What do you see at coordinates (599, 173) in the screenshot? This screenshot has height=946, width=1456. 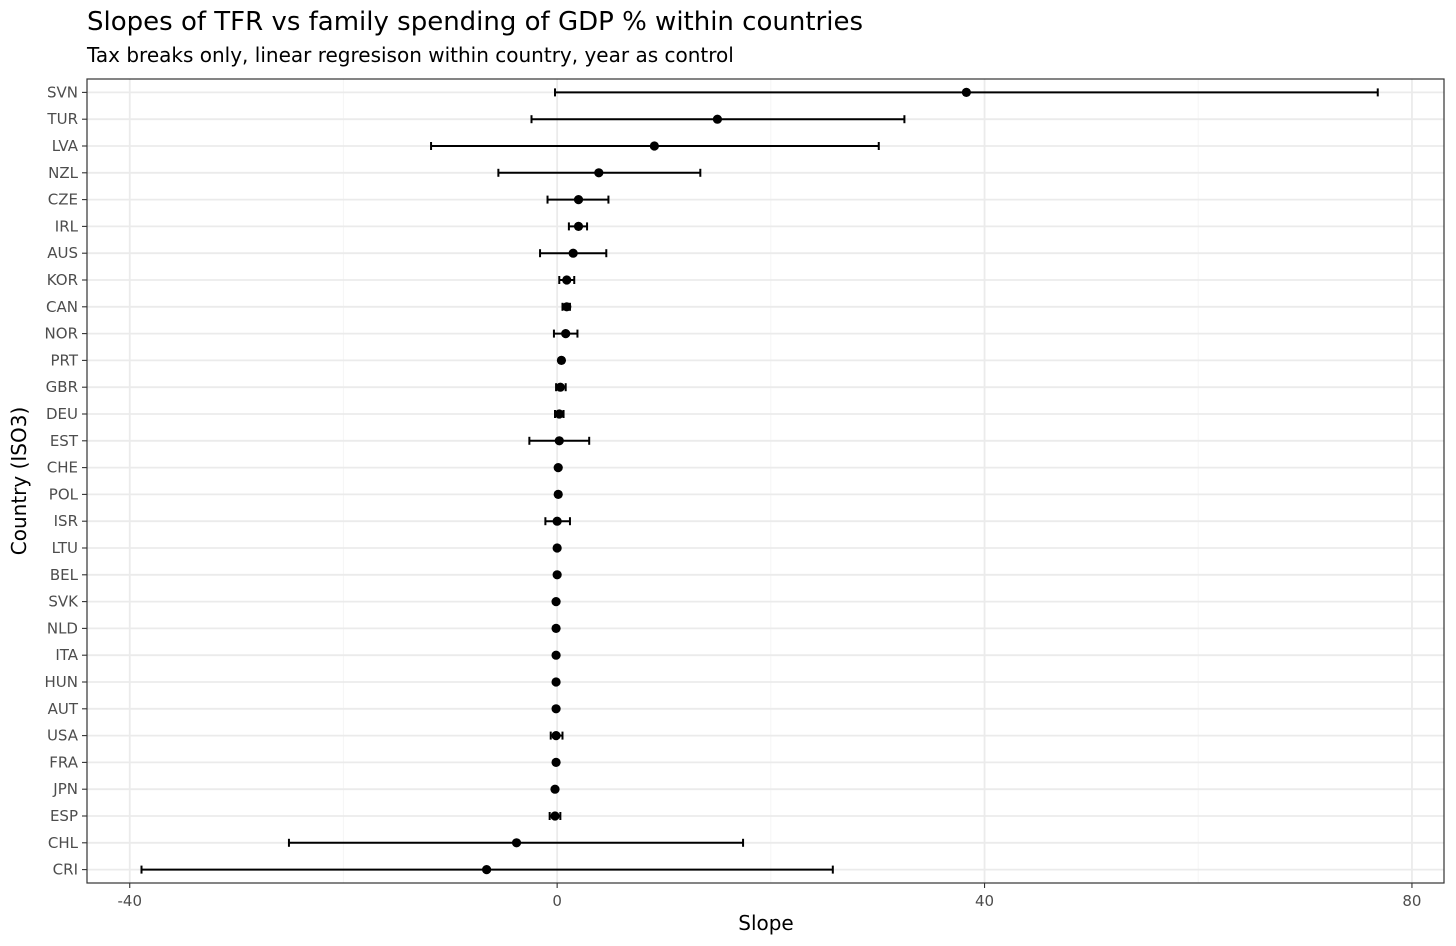 I see `point-nzl` at bounding box center [599, 173].